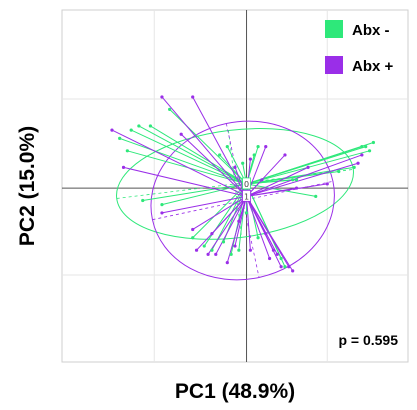 The width and height of the screenshot is (417, 410). Describe the element at coordinates (368, 340) in the screenshot. I see `p-value-annotation: p = 0.595` at that location.